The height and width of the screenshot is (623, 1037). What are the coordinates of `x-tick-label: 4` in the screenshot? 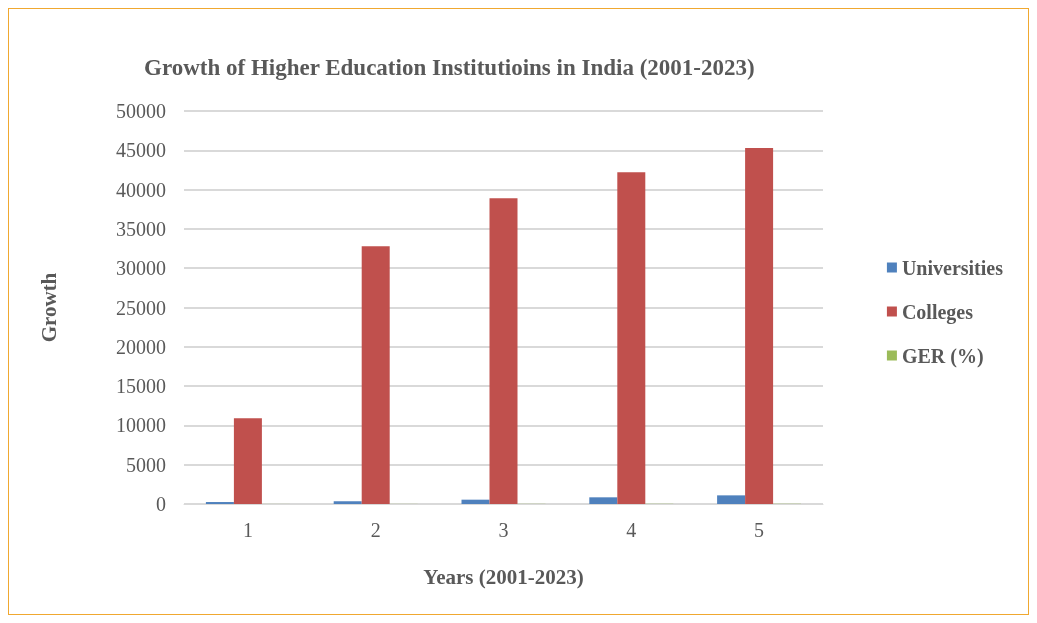 It's located at (631, 530).